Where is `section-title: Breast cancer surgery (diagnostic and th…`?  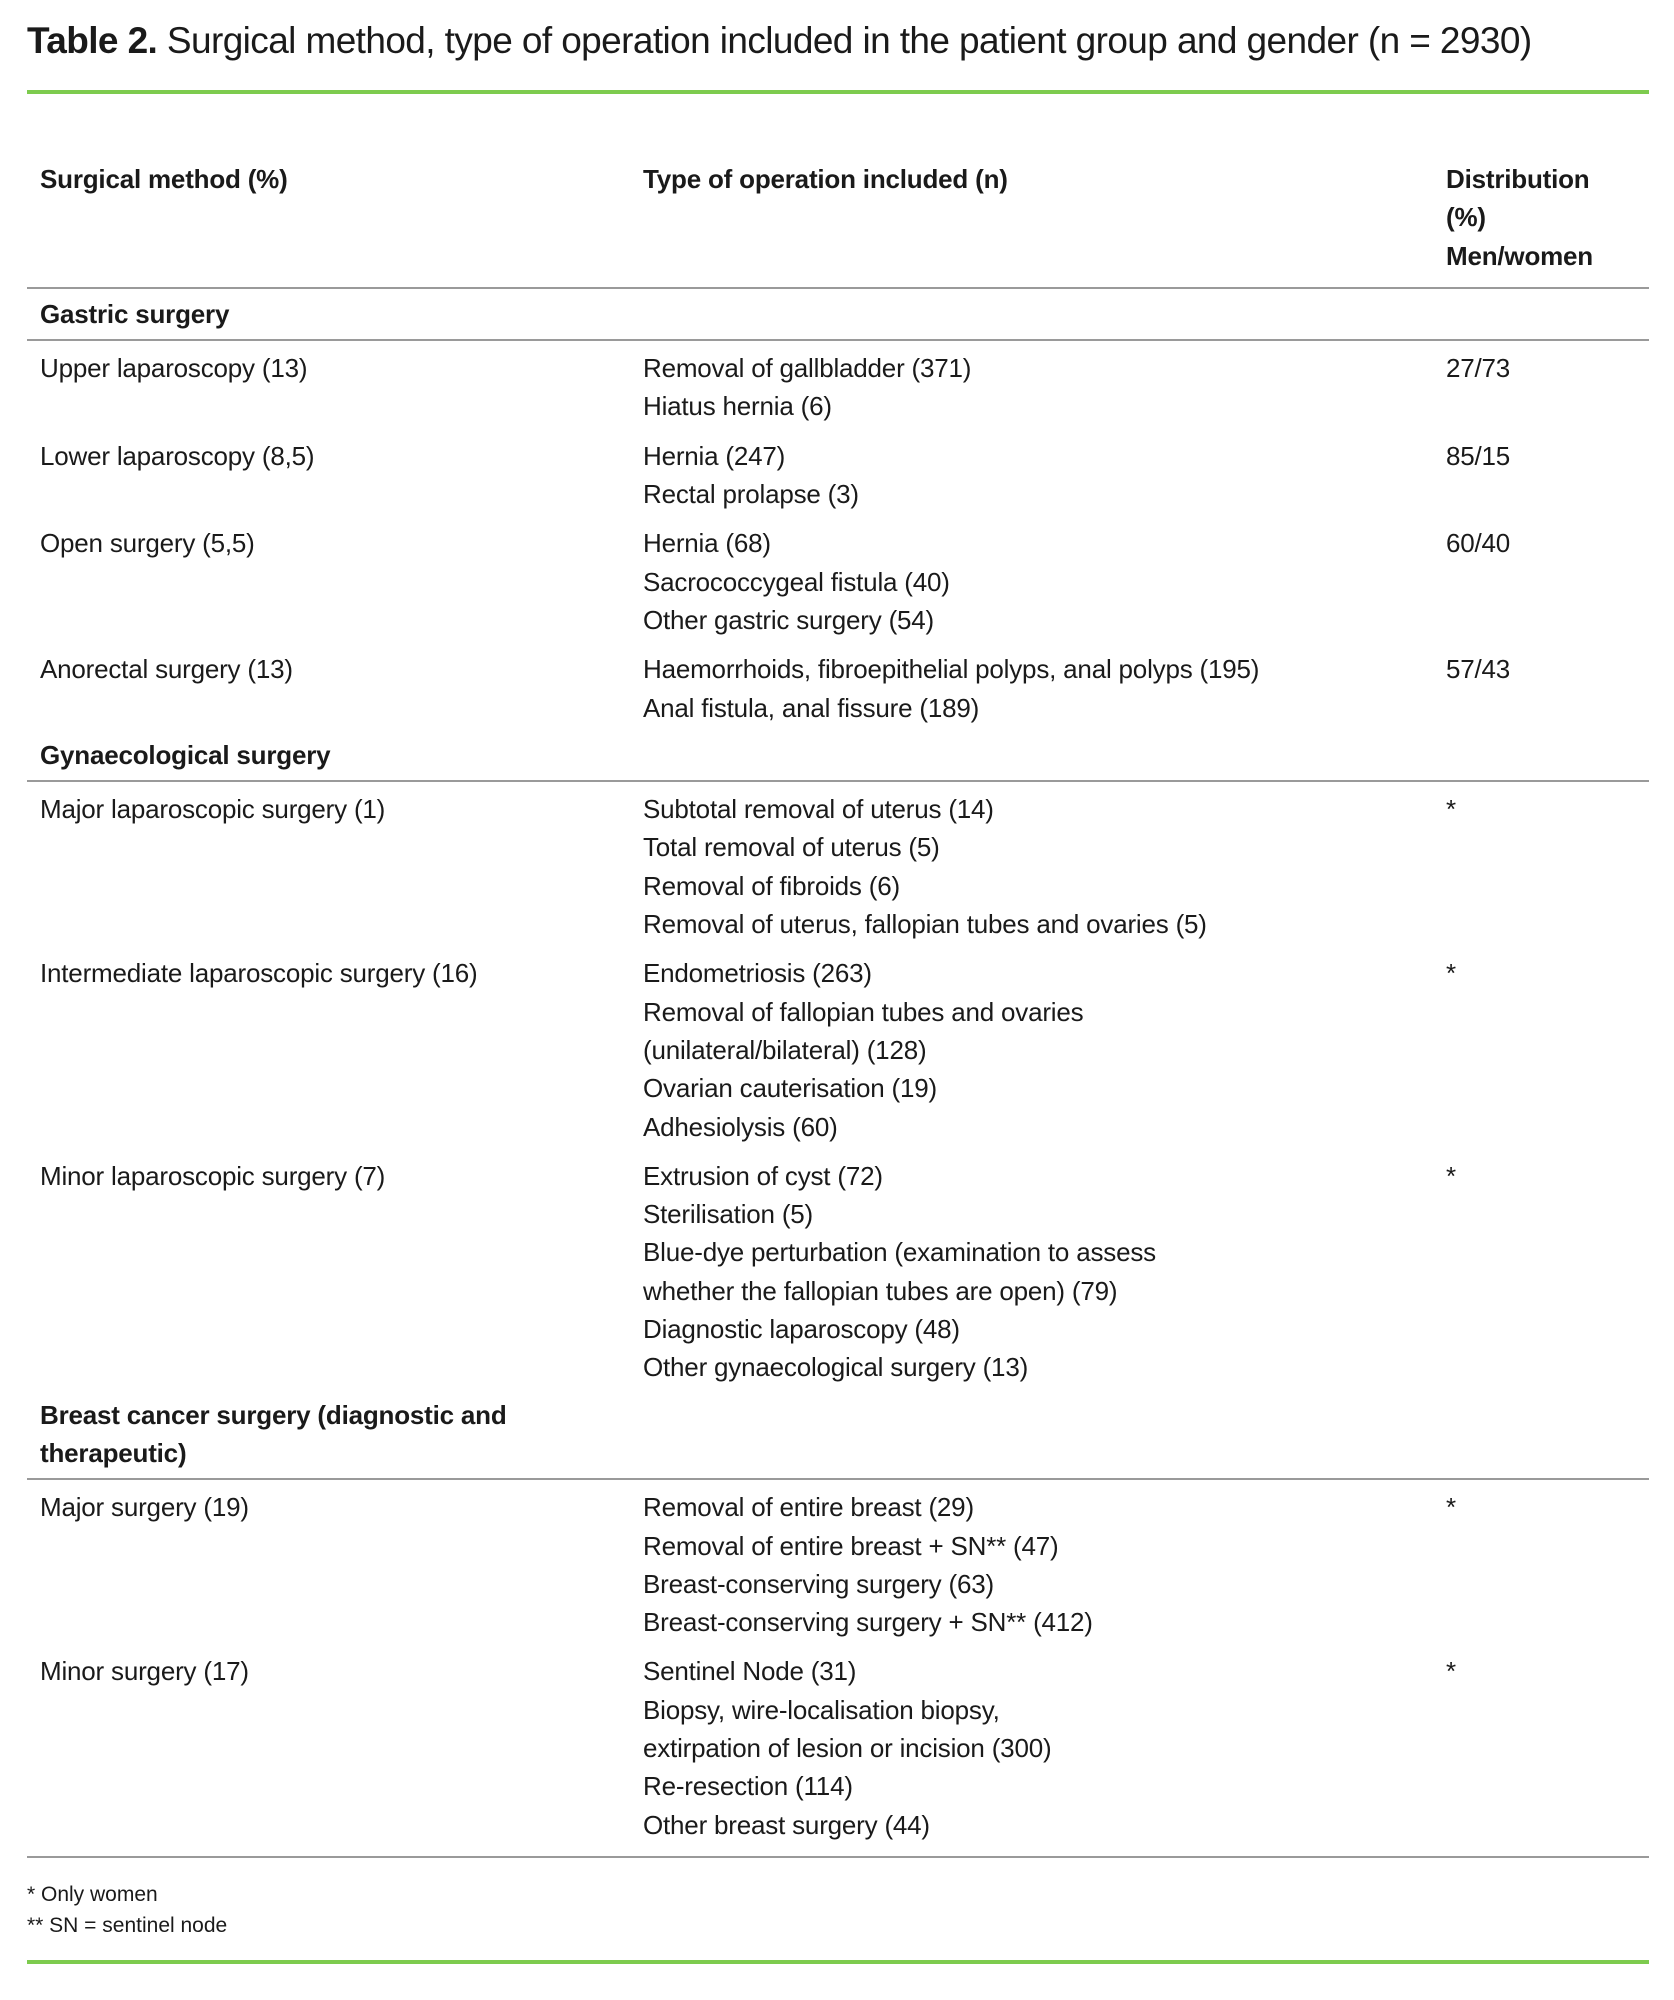
section-title: Breast cancer surgery (diagnostic and th… is located at coordinates (328, 1435).